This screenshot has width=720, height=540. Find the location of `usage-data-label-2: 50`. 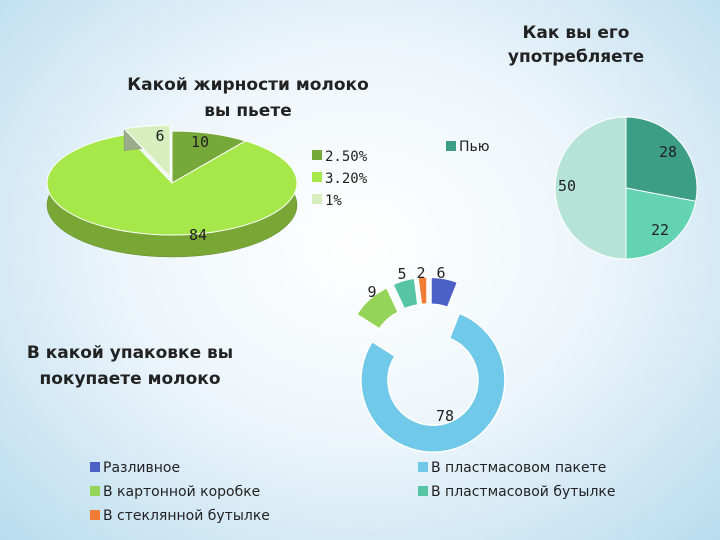

usage-data-label-2: 50 is located at coordinates (567, 186).